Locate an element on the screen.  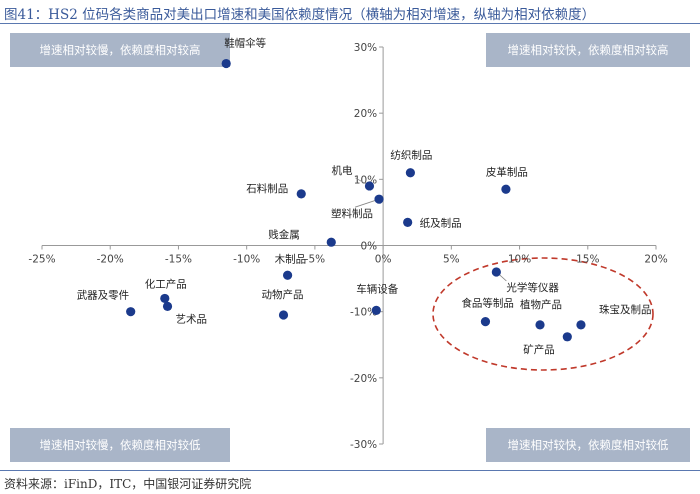
quadrant-label-bottom-right: 增速相对较快，依赖度相对较低 is located at coordinates (588, 445).